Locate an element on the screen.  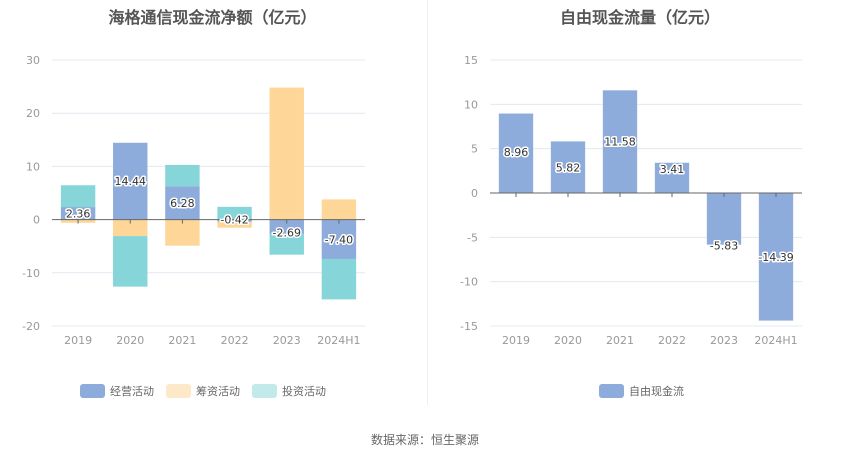
data-label: 3.41 is located at coordinates (672, 169).